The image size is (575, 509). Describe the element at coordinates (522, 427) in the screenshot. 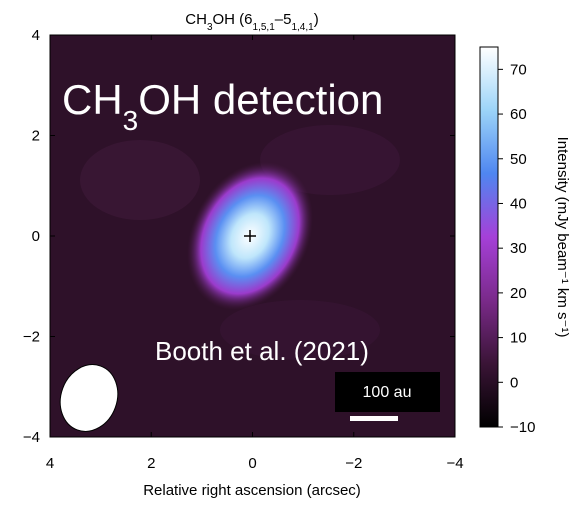

I see `colorbar-tick-label: −10` at that location.